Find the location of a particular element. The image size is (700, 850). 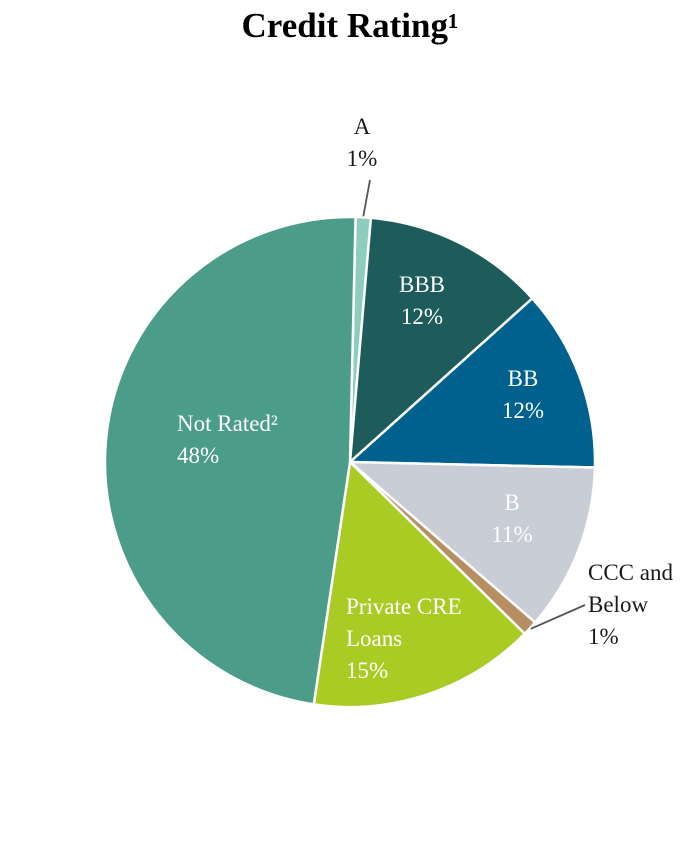

slice-label-not-rated: Not Rated² 48% is located at coordinates (227, 439).